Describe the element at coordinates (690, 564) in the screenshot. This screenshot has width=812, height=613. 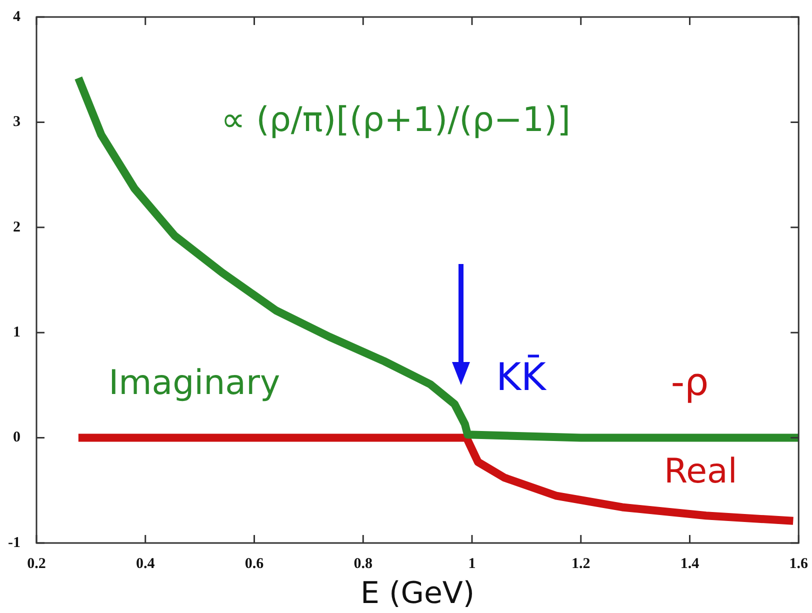
I see `x-tick-label: 1.4` at that location.